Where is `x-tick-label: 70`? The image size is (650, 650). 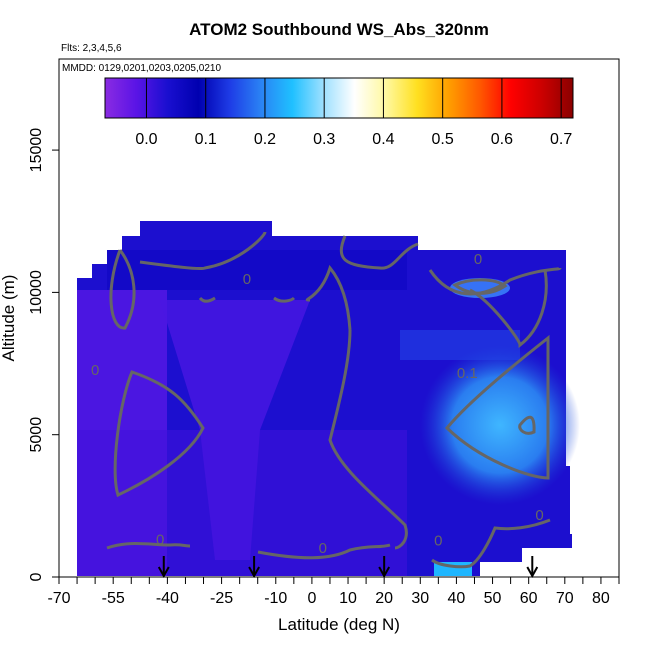 x-tick-label: 70 is located at coordinates (565, 598).